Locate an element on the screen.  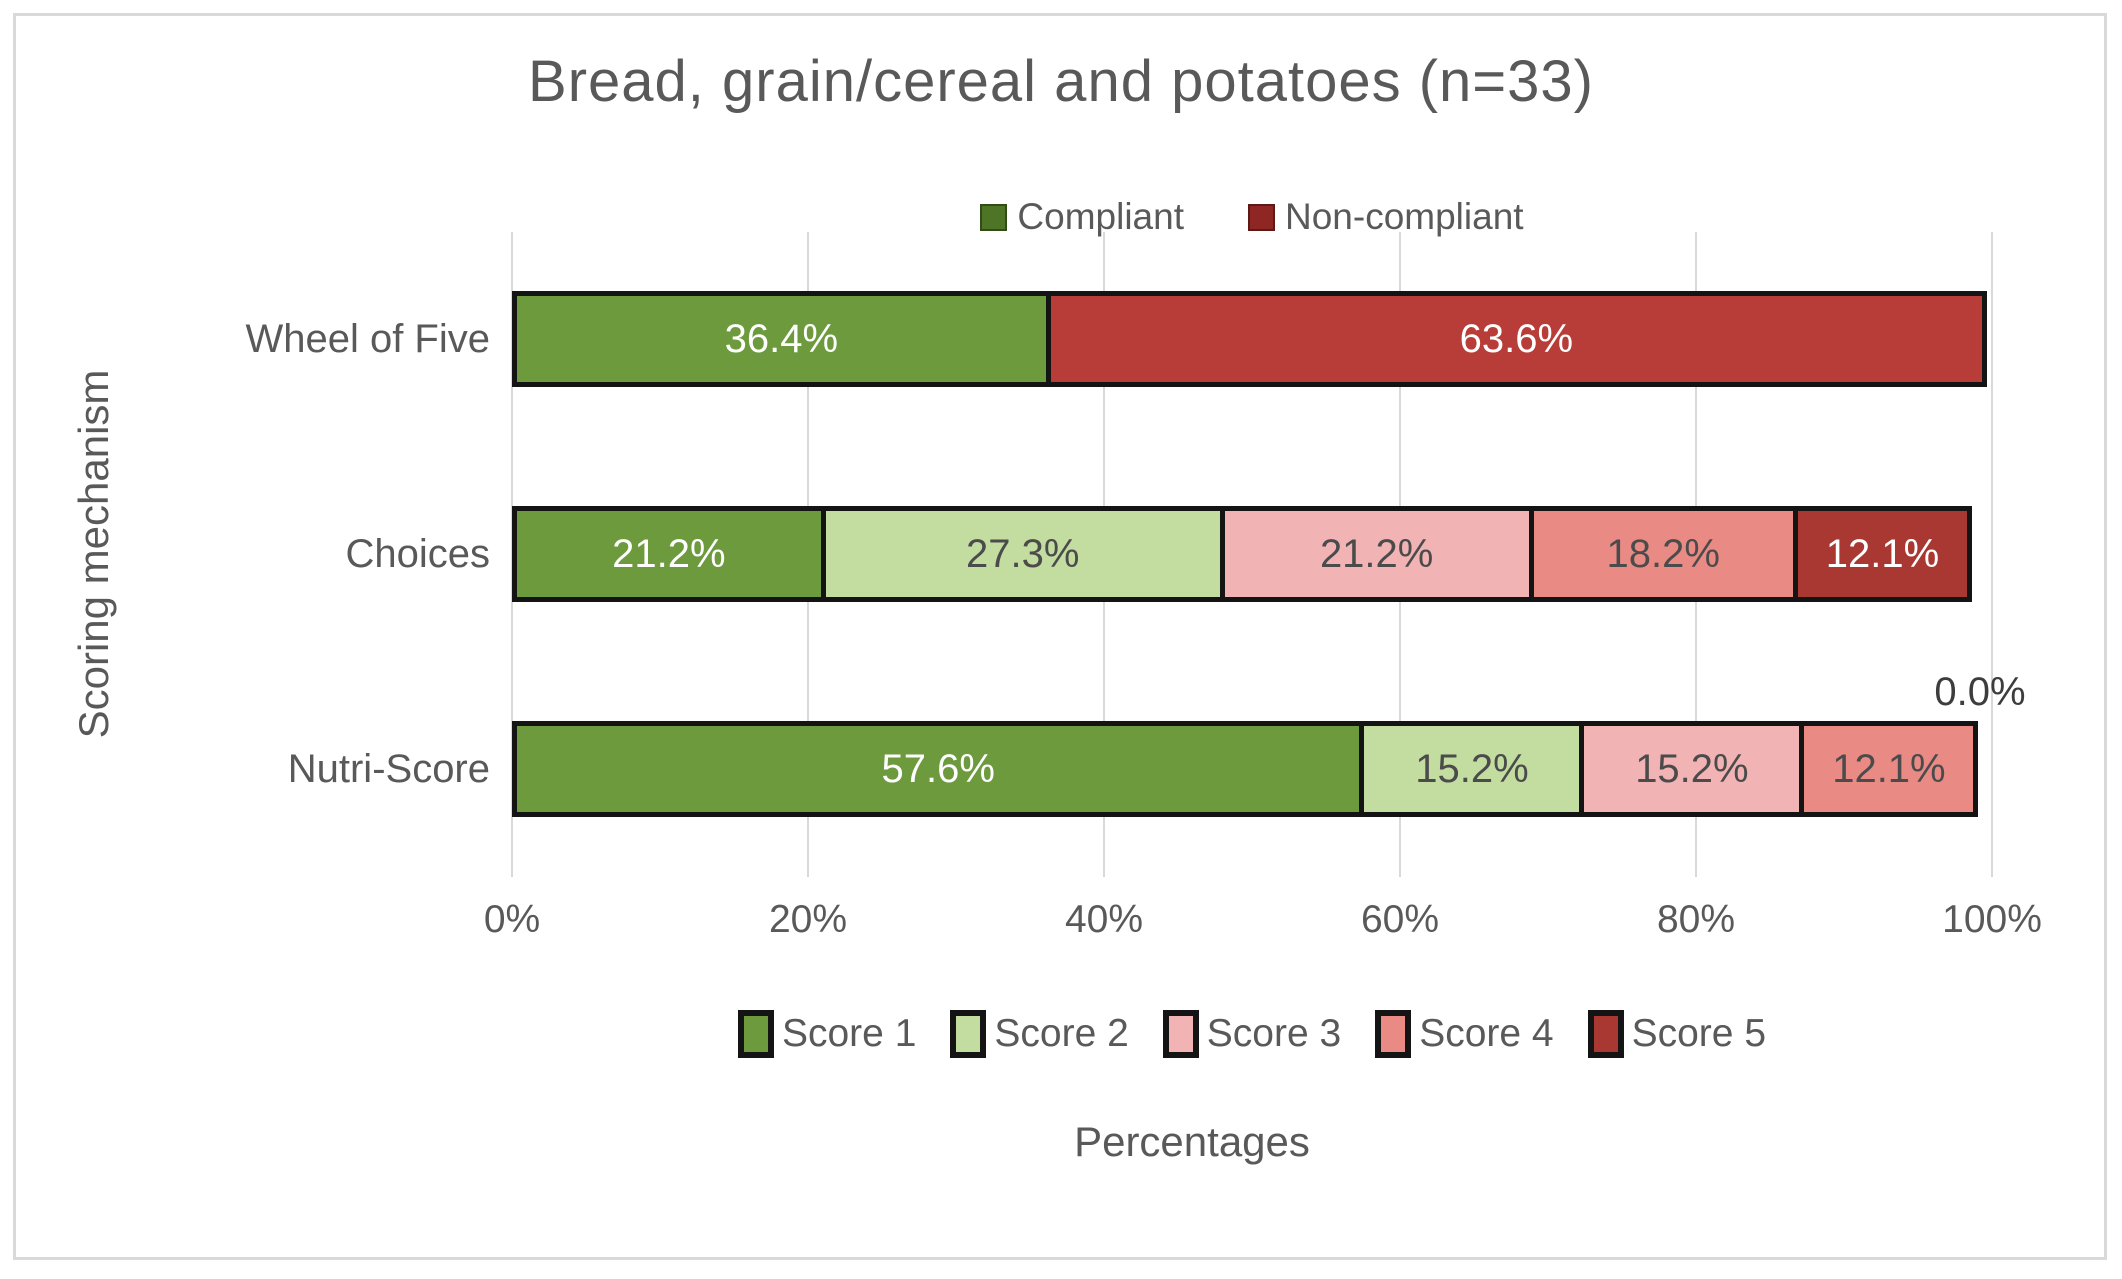
x-axis-title: Percentages is located at coordinates (1192, 1141).